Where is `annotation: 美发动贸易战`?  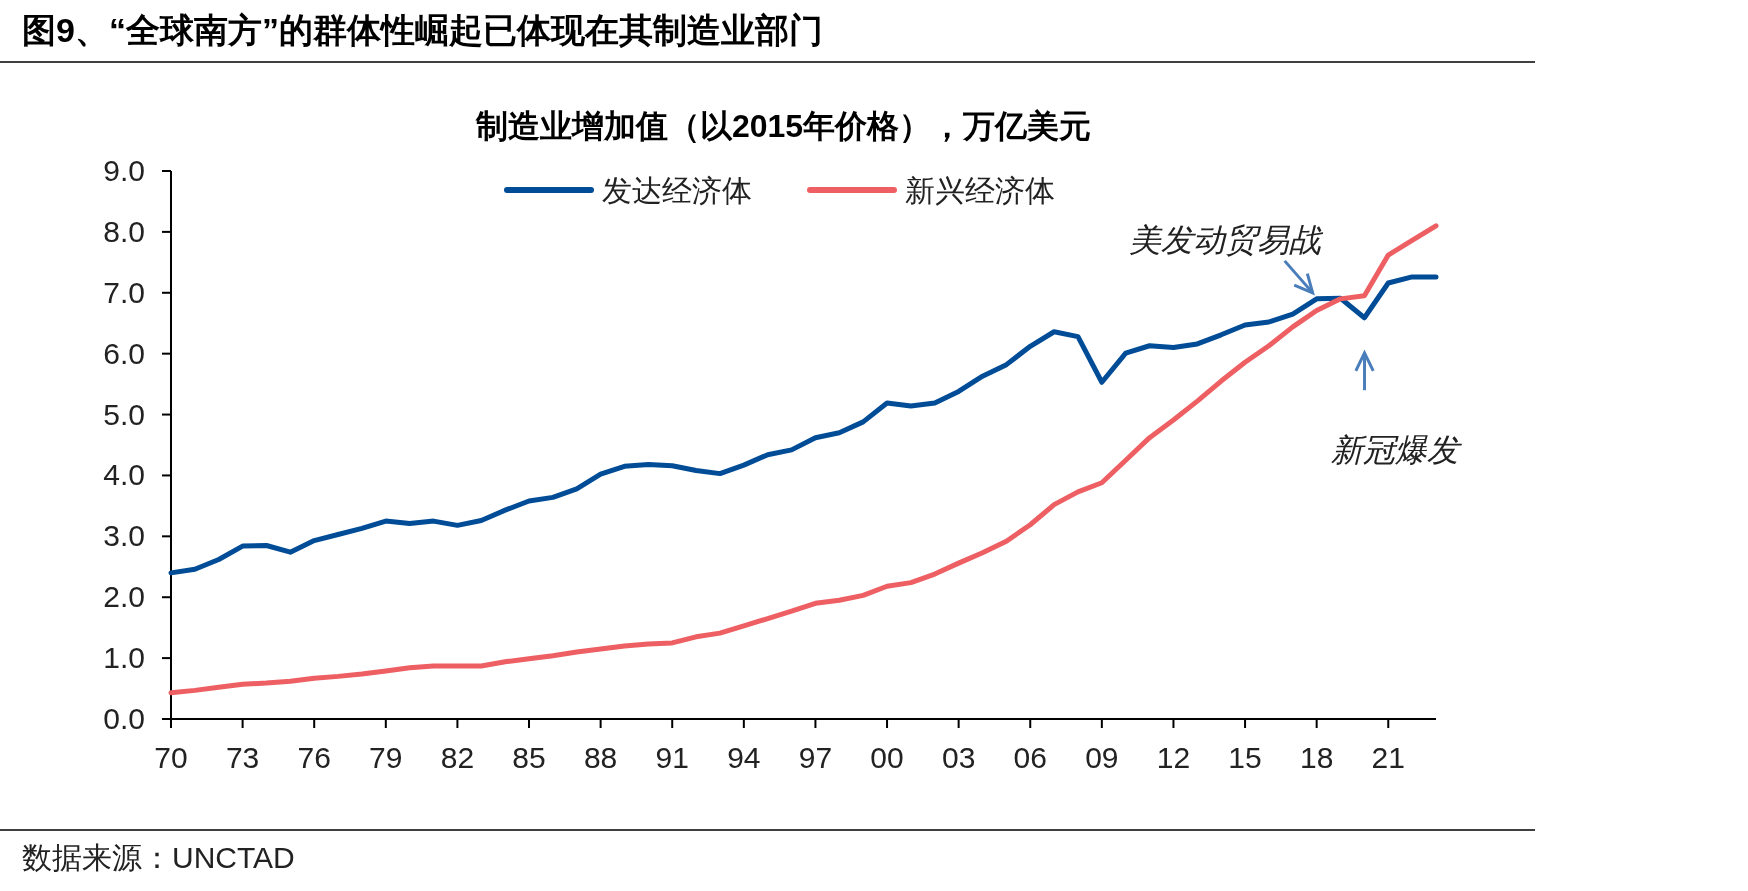 annotation: 美发动贸易战 is located at coordinates (1226, 239).